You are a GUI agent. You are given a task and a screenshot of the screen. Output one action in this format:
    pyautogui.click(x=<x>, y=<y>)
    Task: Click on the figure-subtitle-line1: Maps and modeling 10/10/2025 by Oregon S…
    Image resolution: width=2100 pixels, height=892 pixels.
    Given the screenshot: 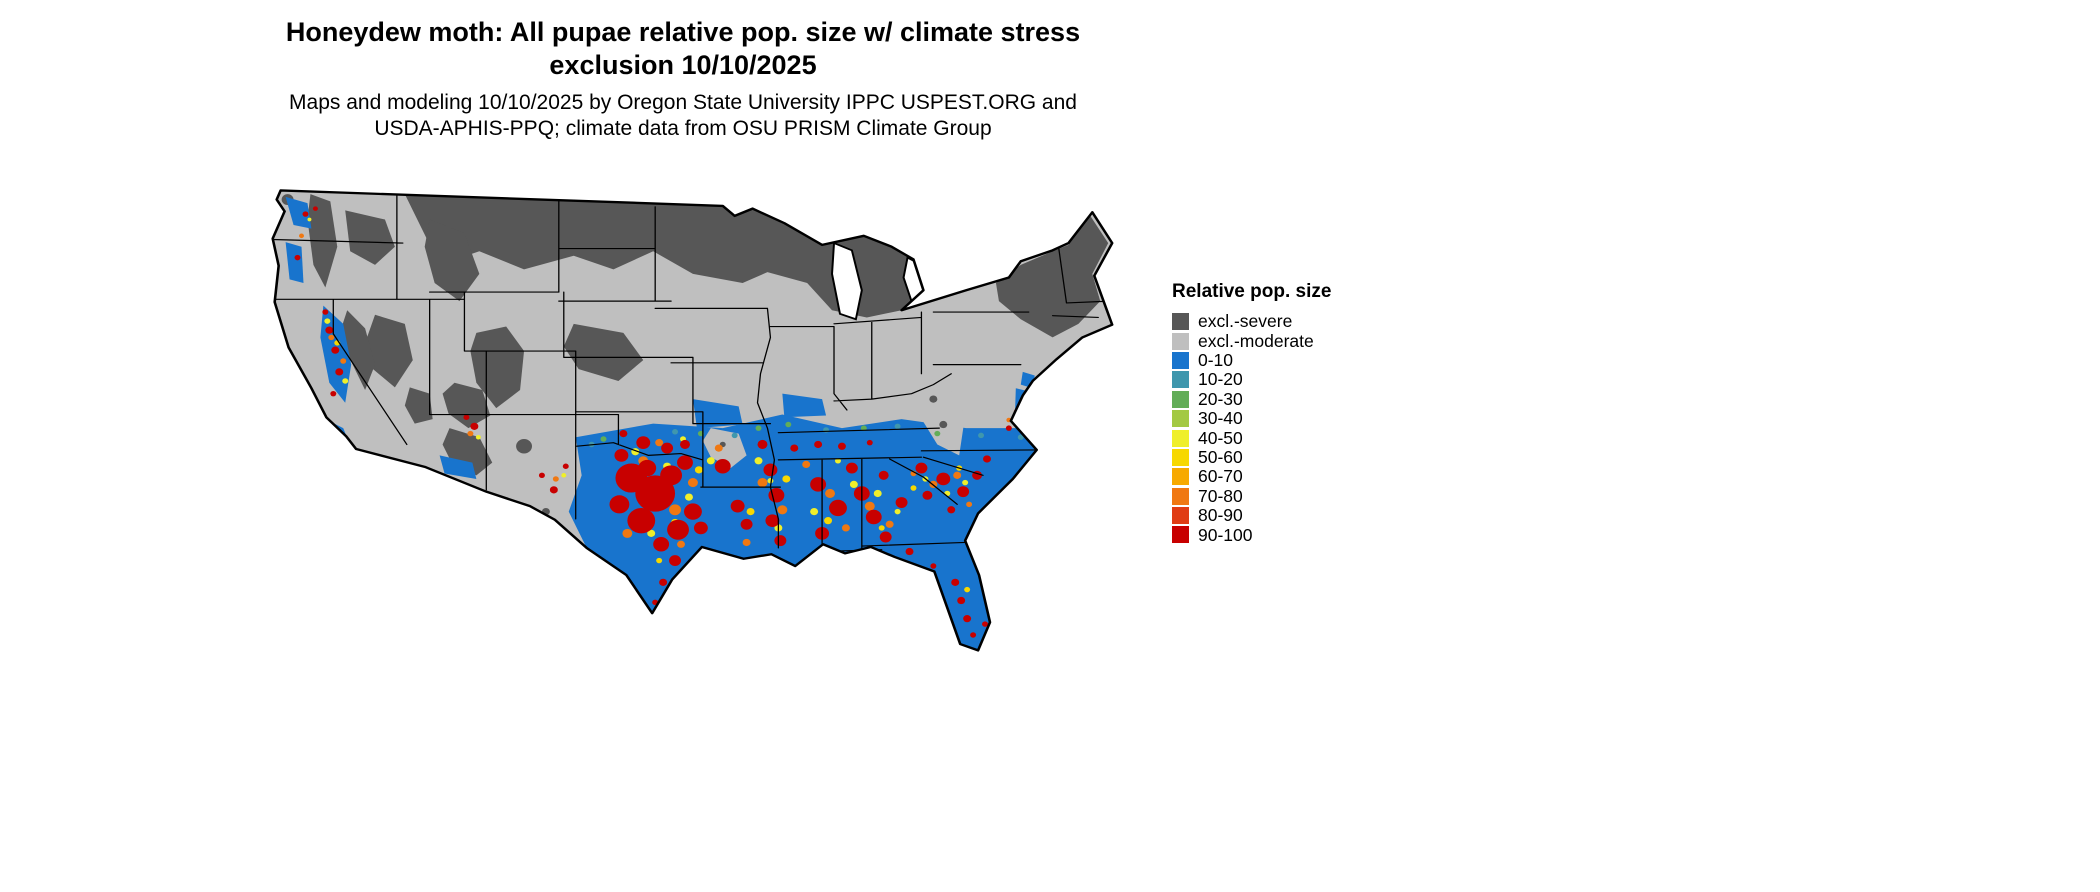 What is the action you would take?
    pyautogui.click(x=683, y=102)
    